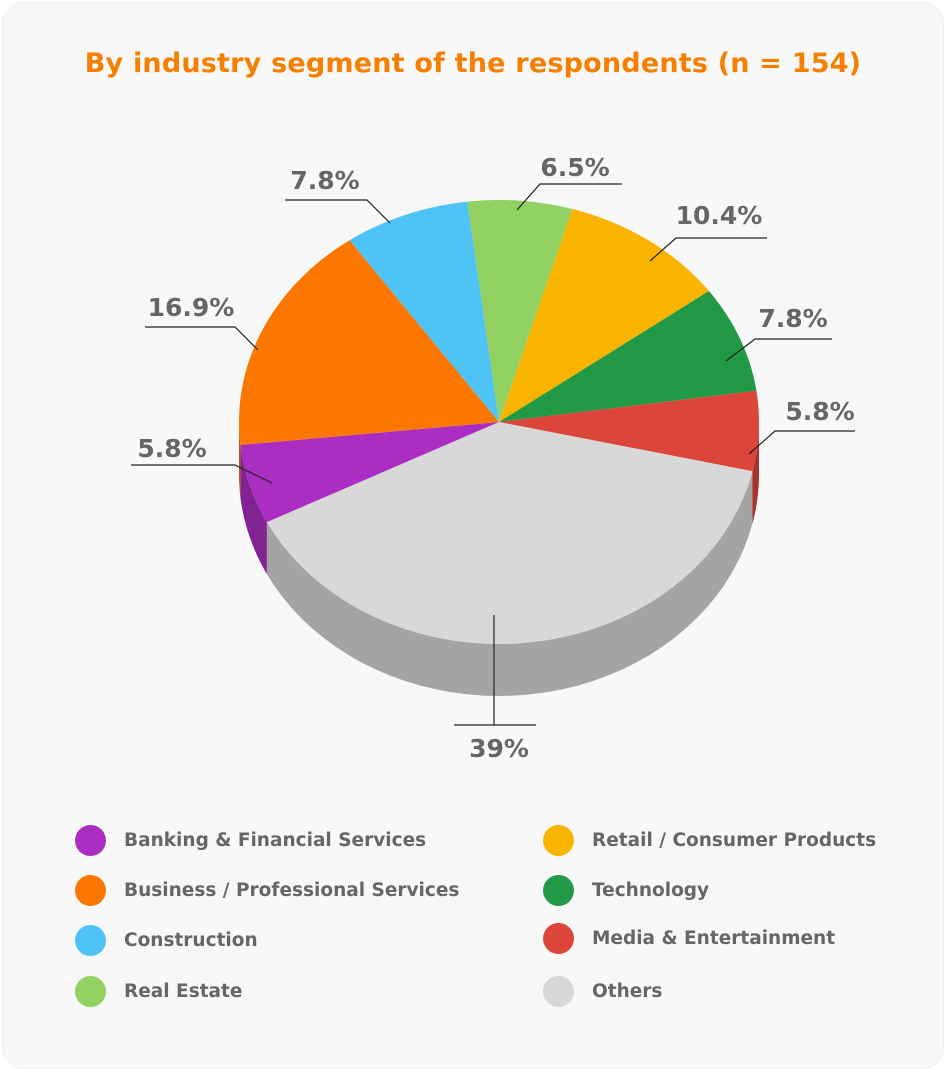 This screenshot has width=946, height=1071. Describe the element at coordinates (369, 472) in the screenshot. I see `pie-slice-banking-financial-services` at that location.